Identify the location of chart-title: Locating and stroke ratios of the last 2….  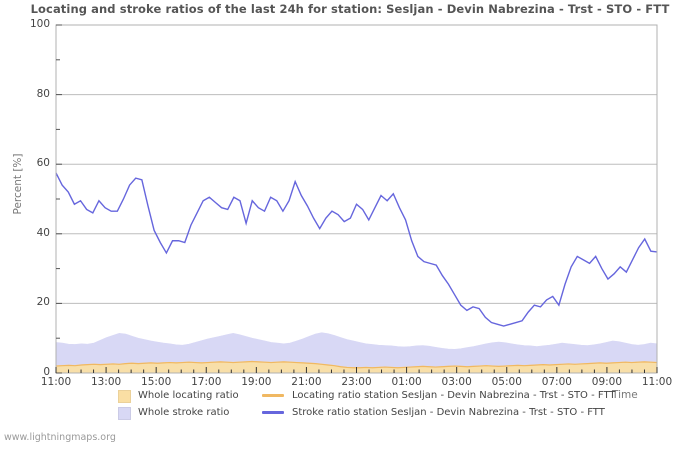
(350, 9).